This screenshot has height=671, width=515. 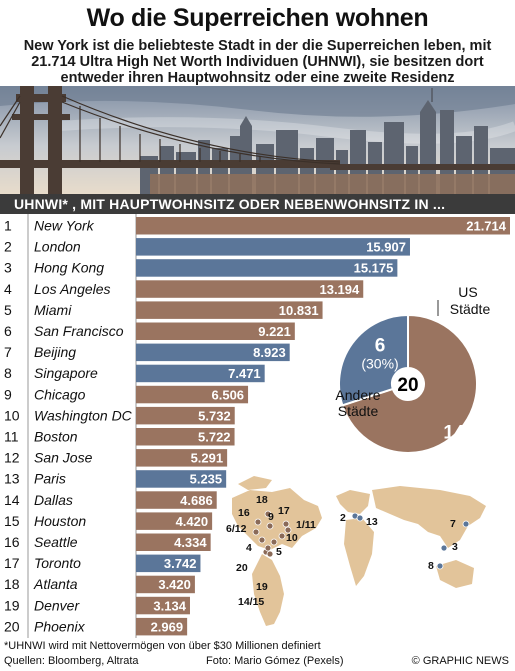 I want to click on rank-label: 9, so click(x=8, y=394).